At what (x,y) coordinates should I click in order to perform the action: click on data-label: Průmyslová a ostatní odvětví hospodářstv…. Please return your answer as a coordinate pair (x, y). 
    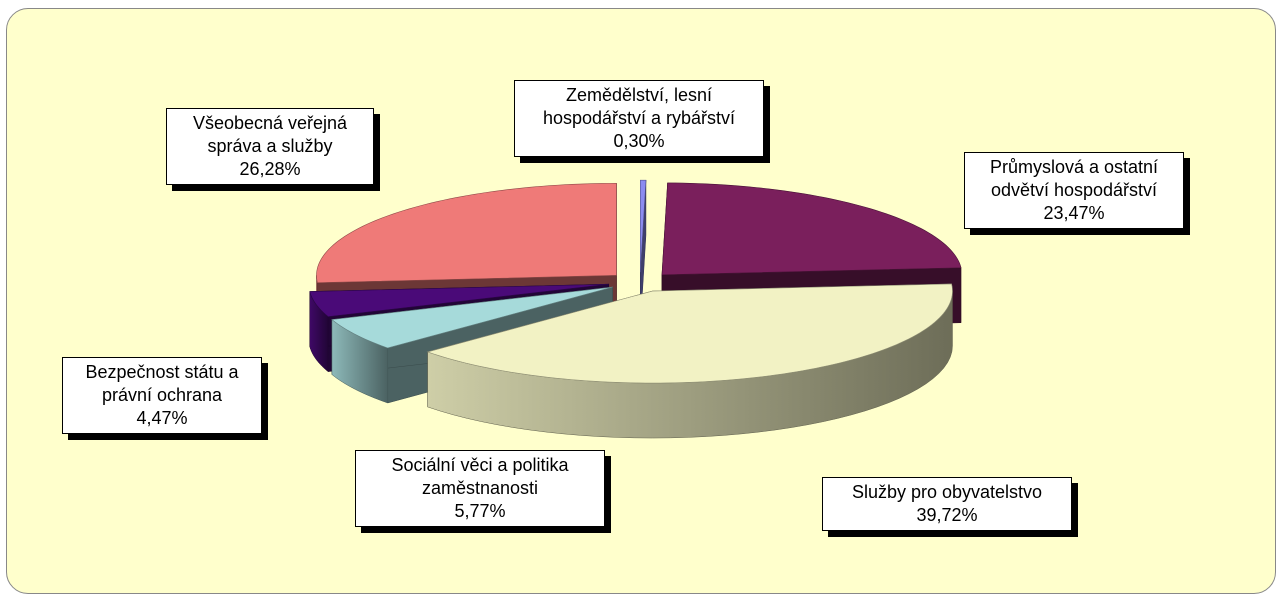
    Looking at the image, I should click on (1074, 190).